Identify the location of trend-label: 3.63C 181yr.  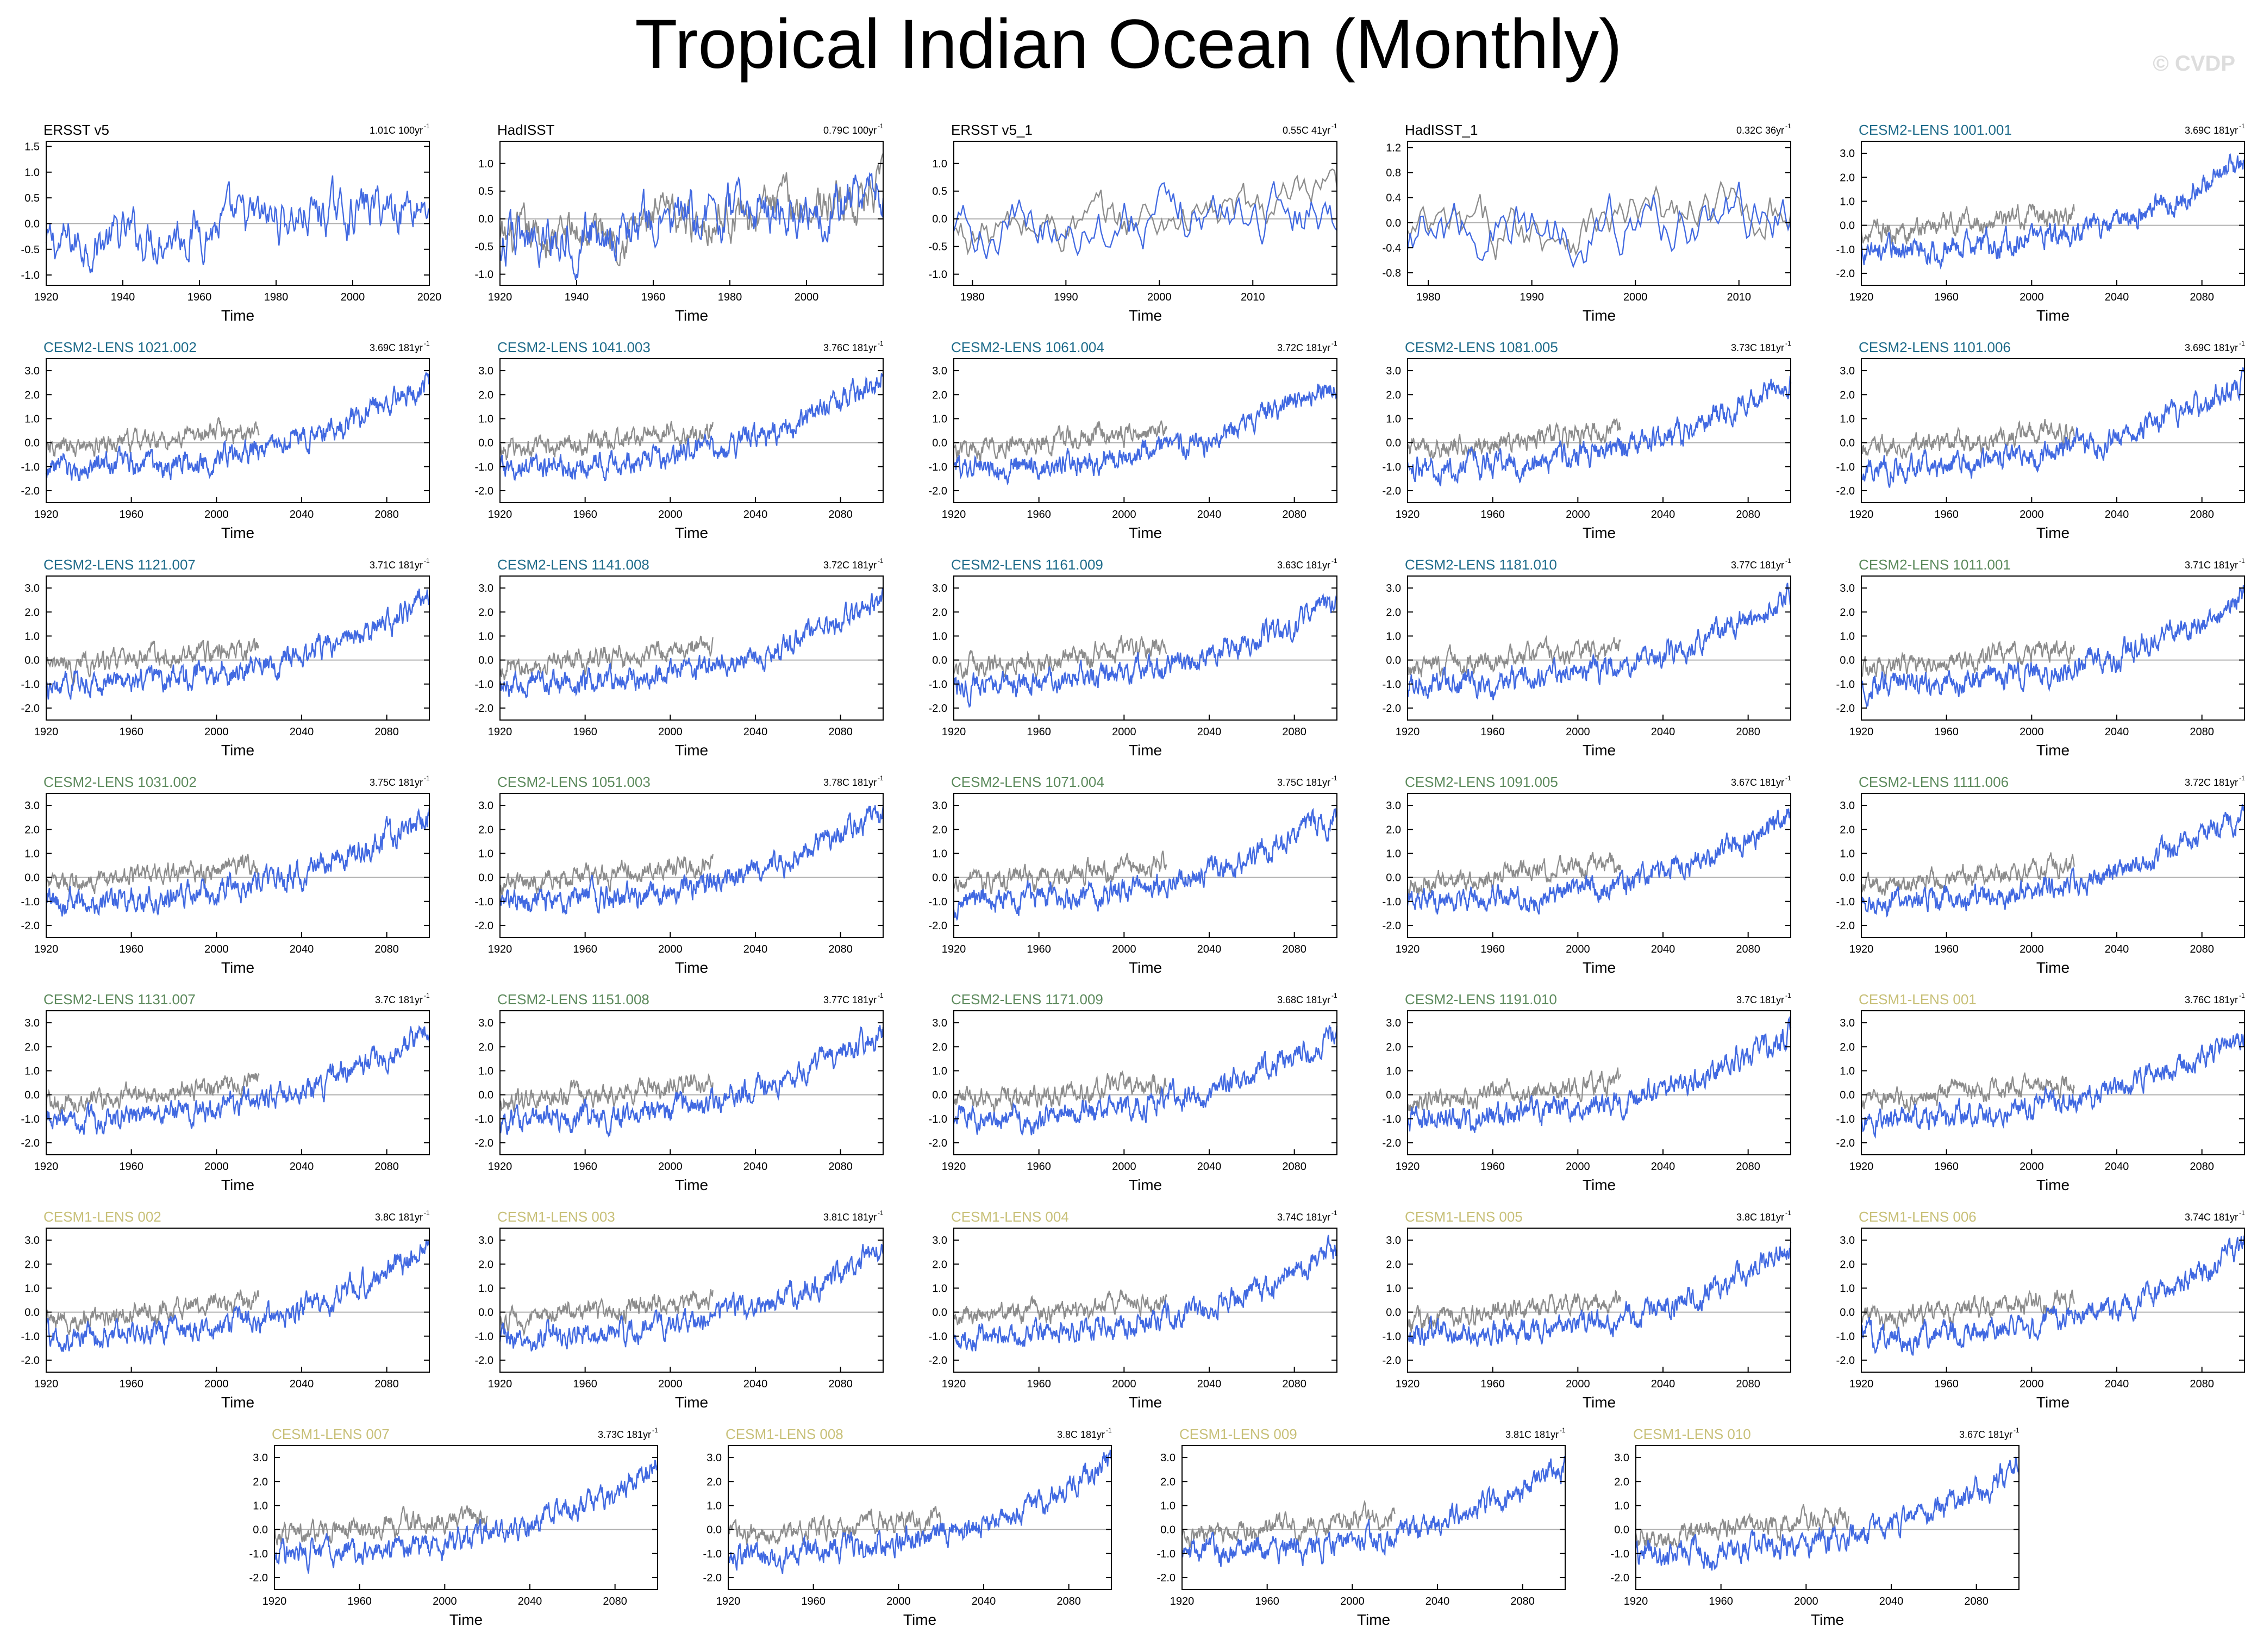
(1303, 565).